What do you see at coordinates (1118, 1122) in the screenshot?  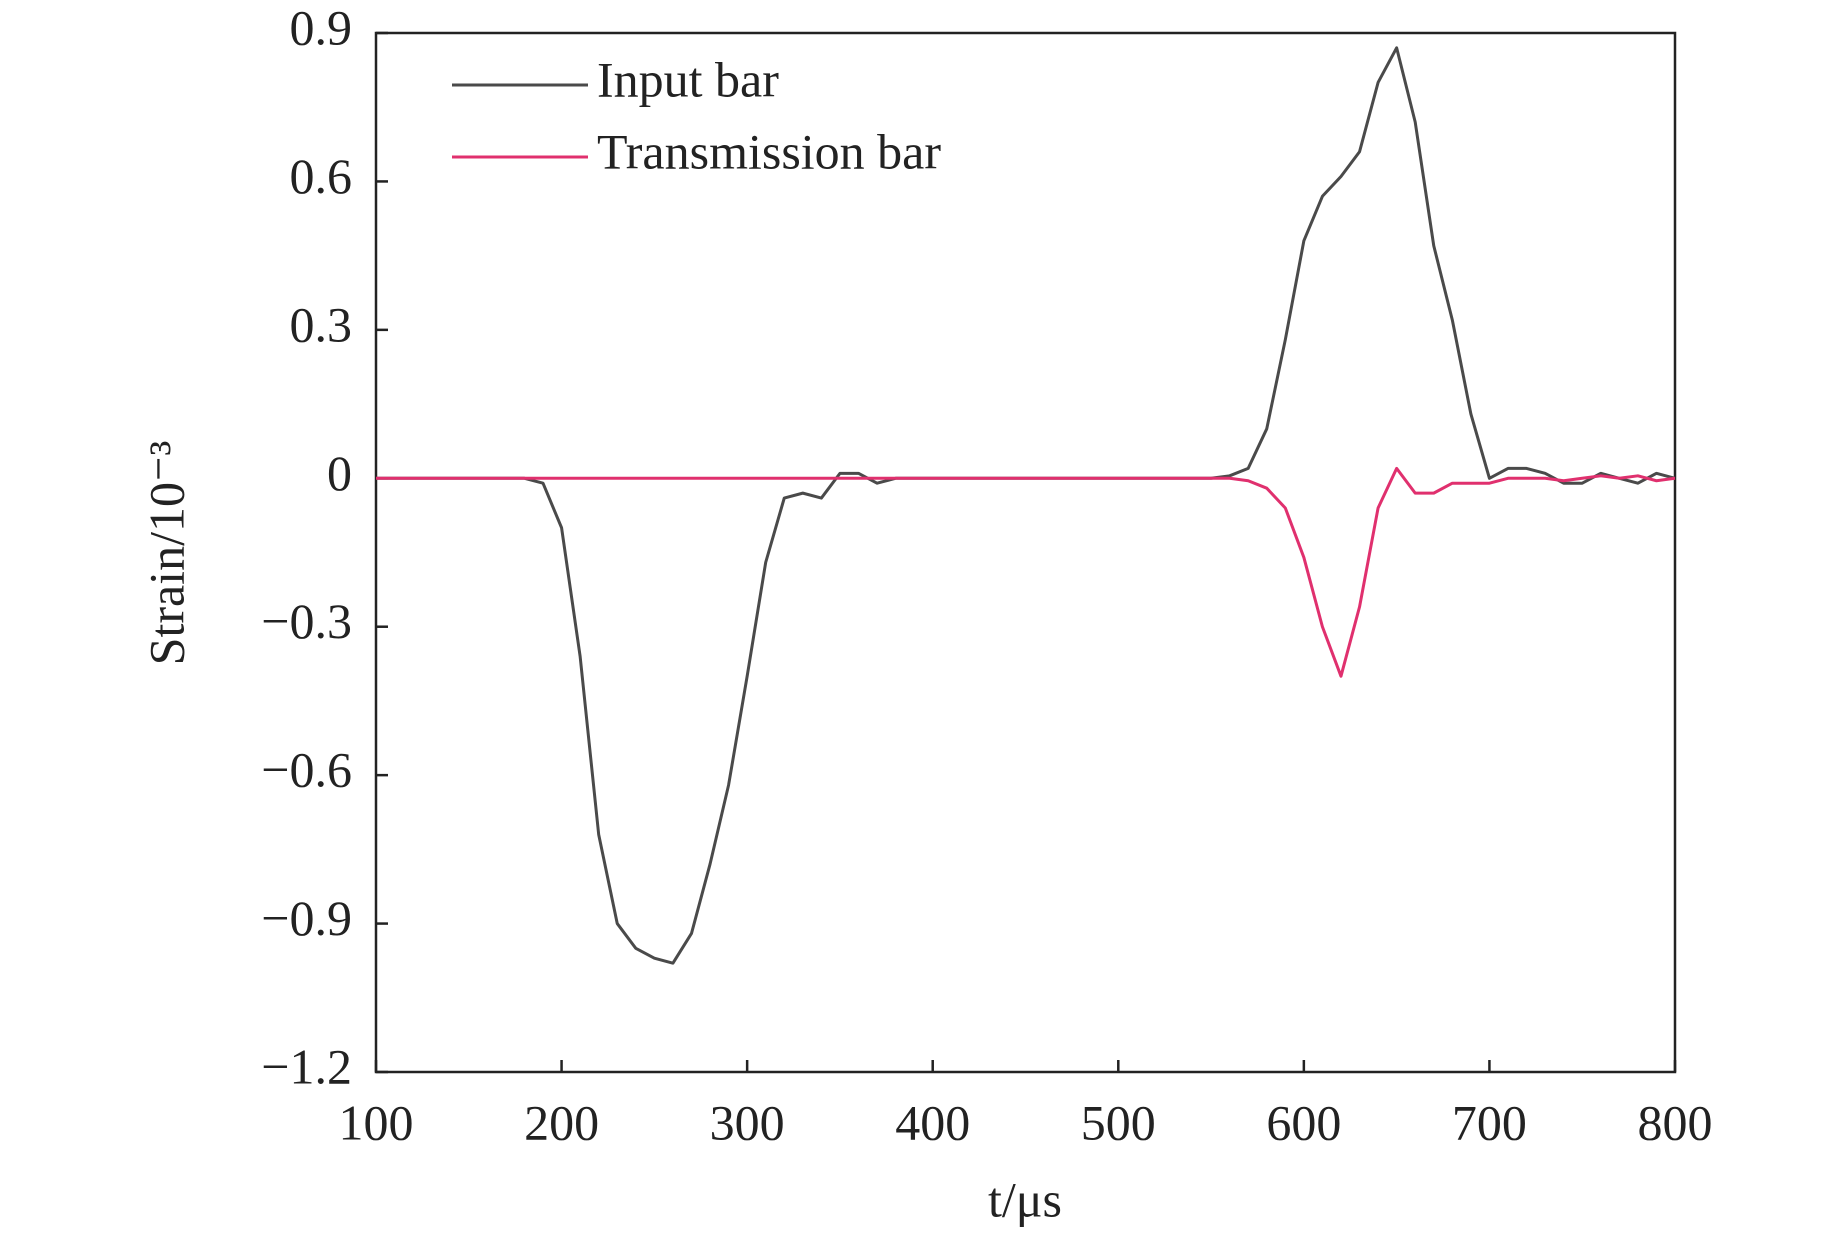 I see `x-tick-label: 500` at bounding box center [1118, 1122].